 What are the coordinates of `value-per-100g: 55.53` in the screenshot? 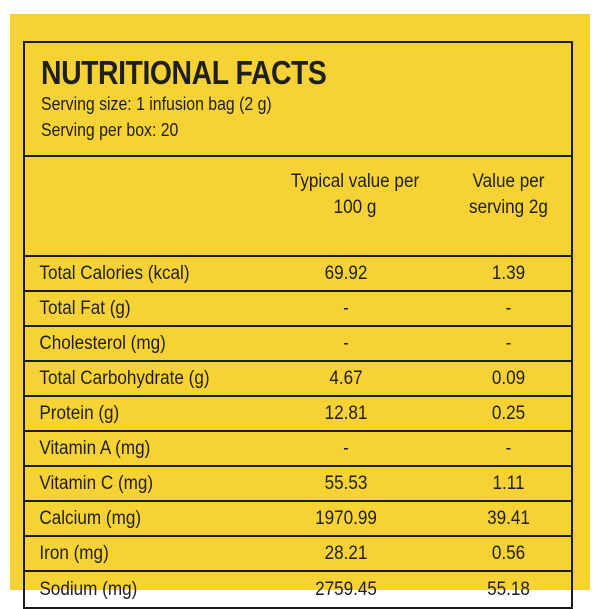 It's located at (346, 483).